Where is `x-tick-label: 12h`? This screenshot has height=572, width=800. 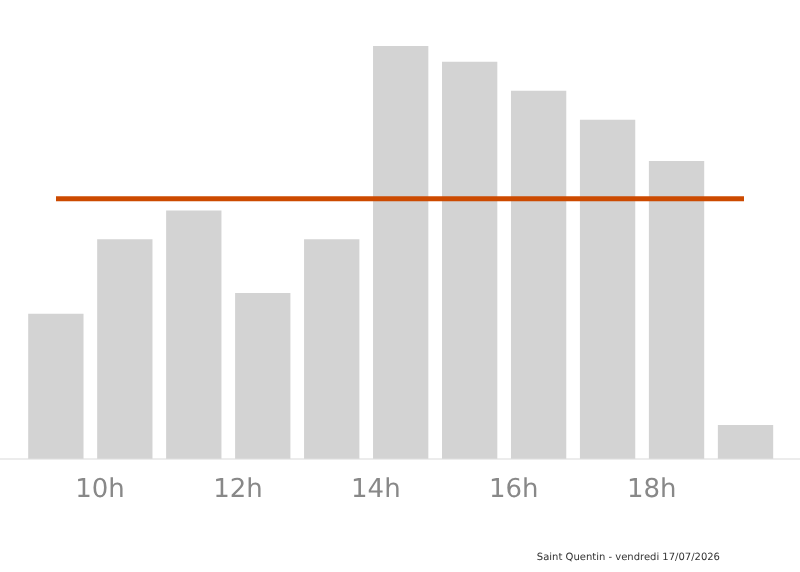 x-tick-label: 12h is located at coordinates (238, 490).